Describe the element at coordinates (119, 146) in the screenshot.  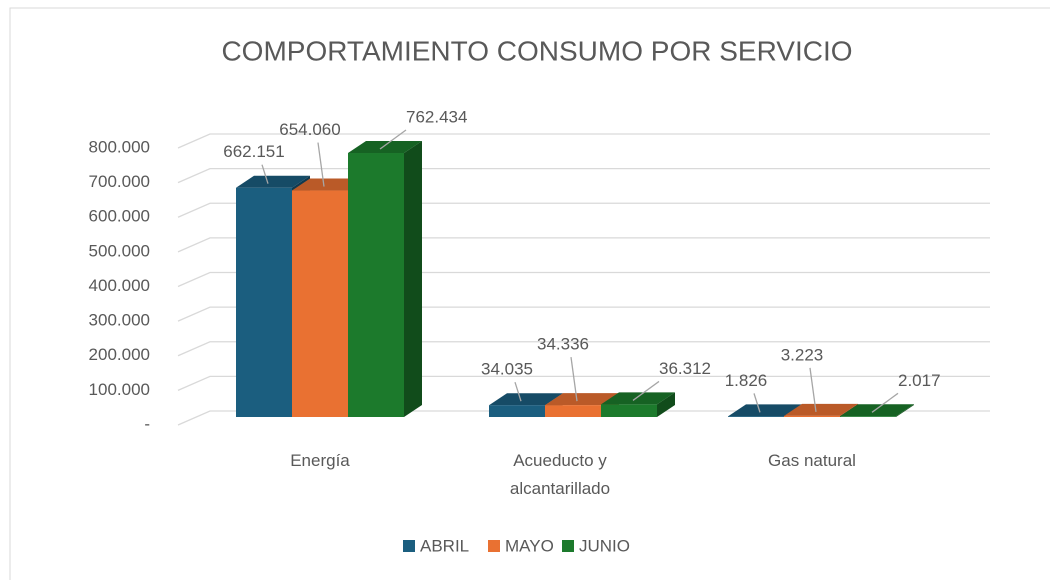
I see `y-tick-label: 800.000` at that location.